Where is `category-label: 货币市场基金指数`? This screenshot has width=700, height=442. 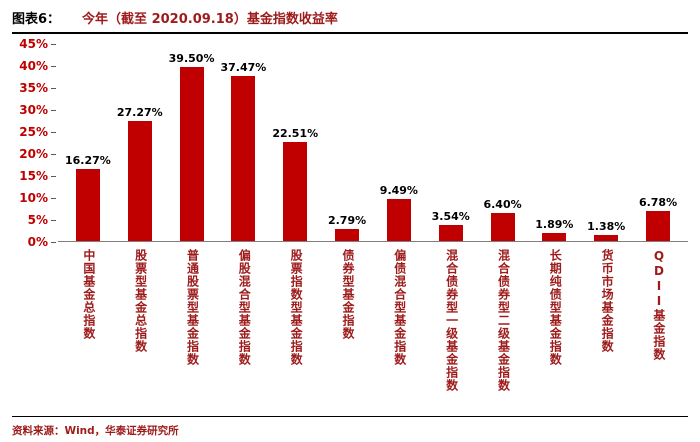
category-label: 货币市场基金指数 is located at coordinates (607, 300).